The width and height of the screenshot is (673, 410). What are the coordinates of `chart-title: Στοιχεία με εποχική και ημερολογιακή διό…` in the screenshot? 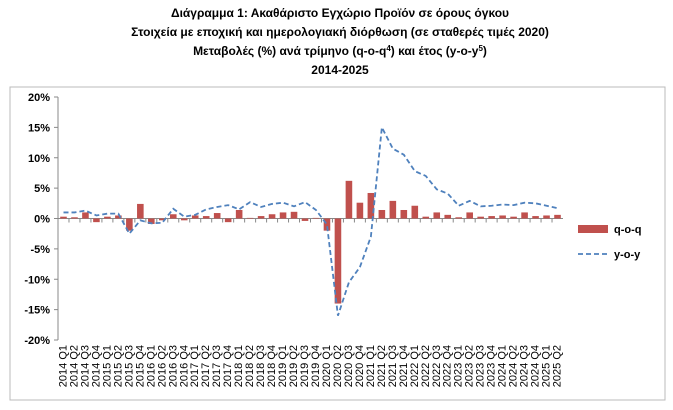 It's located at (340, 32).